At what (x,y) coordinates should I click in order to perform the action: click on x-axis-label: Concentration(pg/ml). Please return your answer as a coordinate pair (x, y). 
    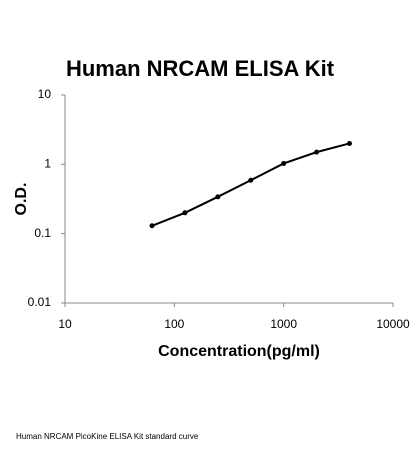
    Looking at the image, I should click on (239, 351).